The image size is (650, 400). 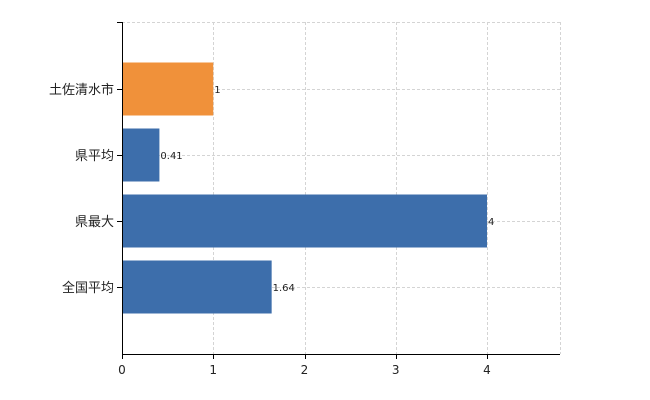 What do you see at coordinates (94, 222) in the screenshot?
I see `category-label: 県最大` at bounding box center [94, 222].